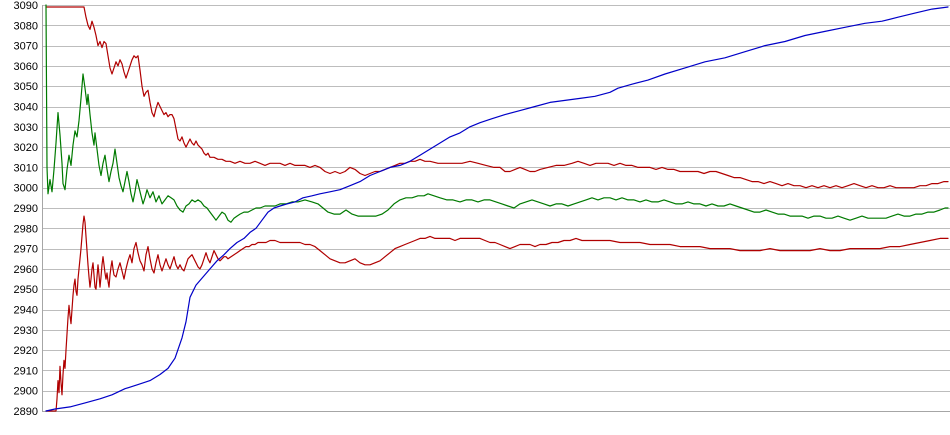 The width and height of the screenshot is (950, 435). I want to click on y-tick-label: 2950, so click(26, 290).